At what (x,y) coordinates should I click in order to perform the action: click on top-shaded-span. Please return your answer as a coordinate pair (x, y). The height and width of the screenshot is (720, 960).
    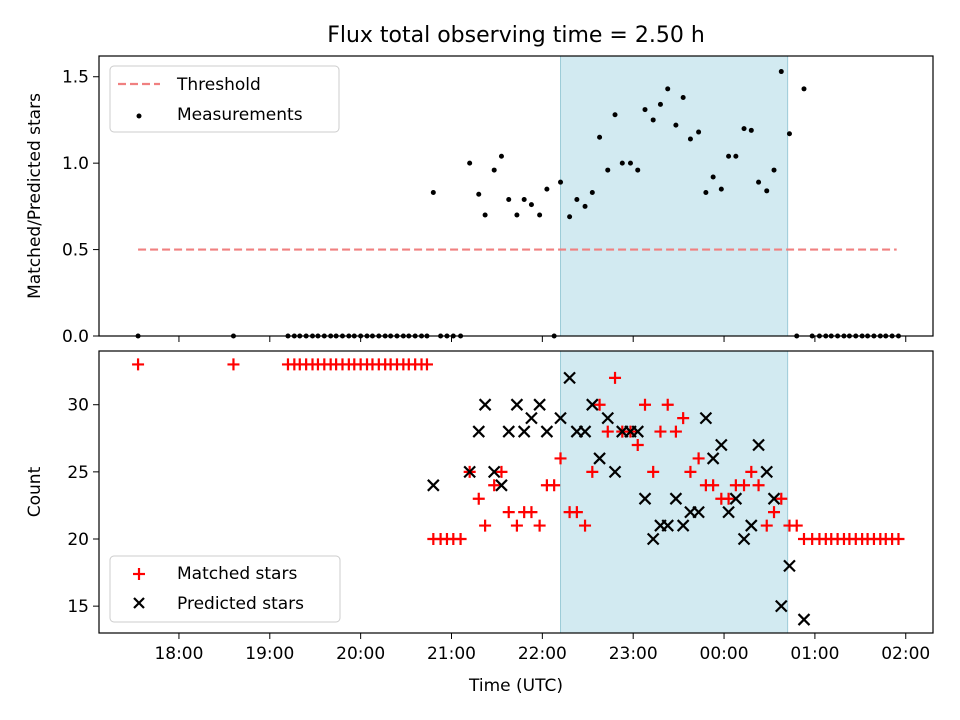
    Looking at the image, I should click on (674, 196).